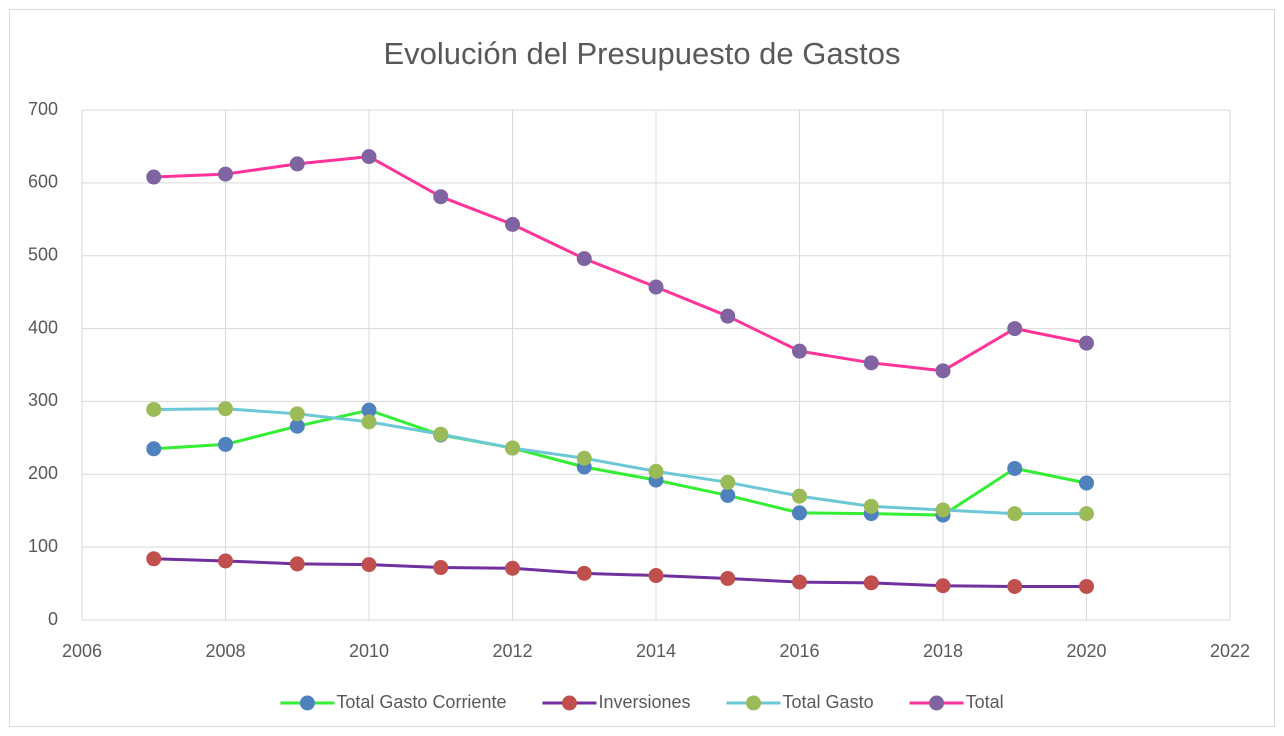 The width and height of the screenshot is (1284, 736). Describe the element at coordinates (43, 546) in the screenshot. I see `y-tick-label: 100` at that location.